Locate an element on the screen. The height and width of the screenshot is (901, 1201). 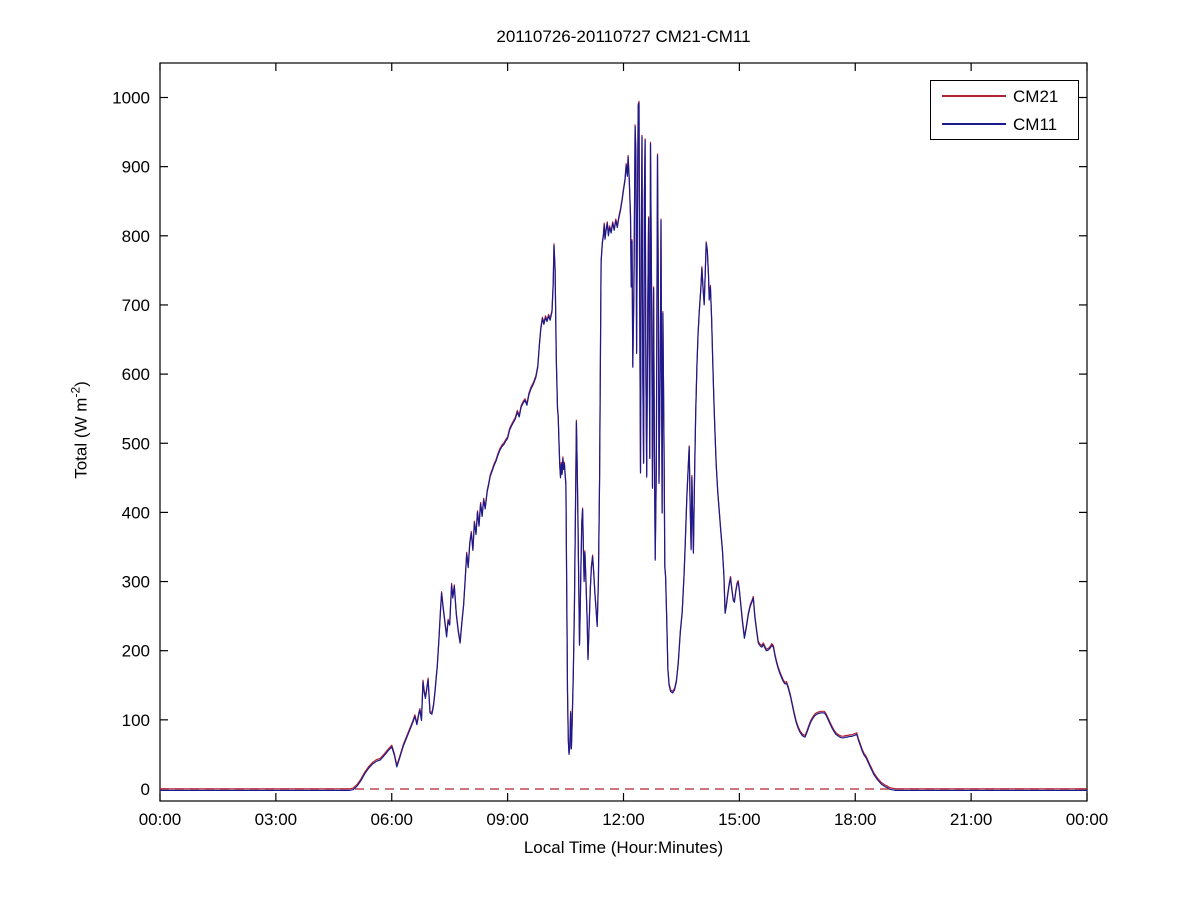
y-tick-label: 500 is located at coordinates (136, 443).